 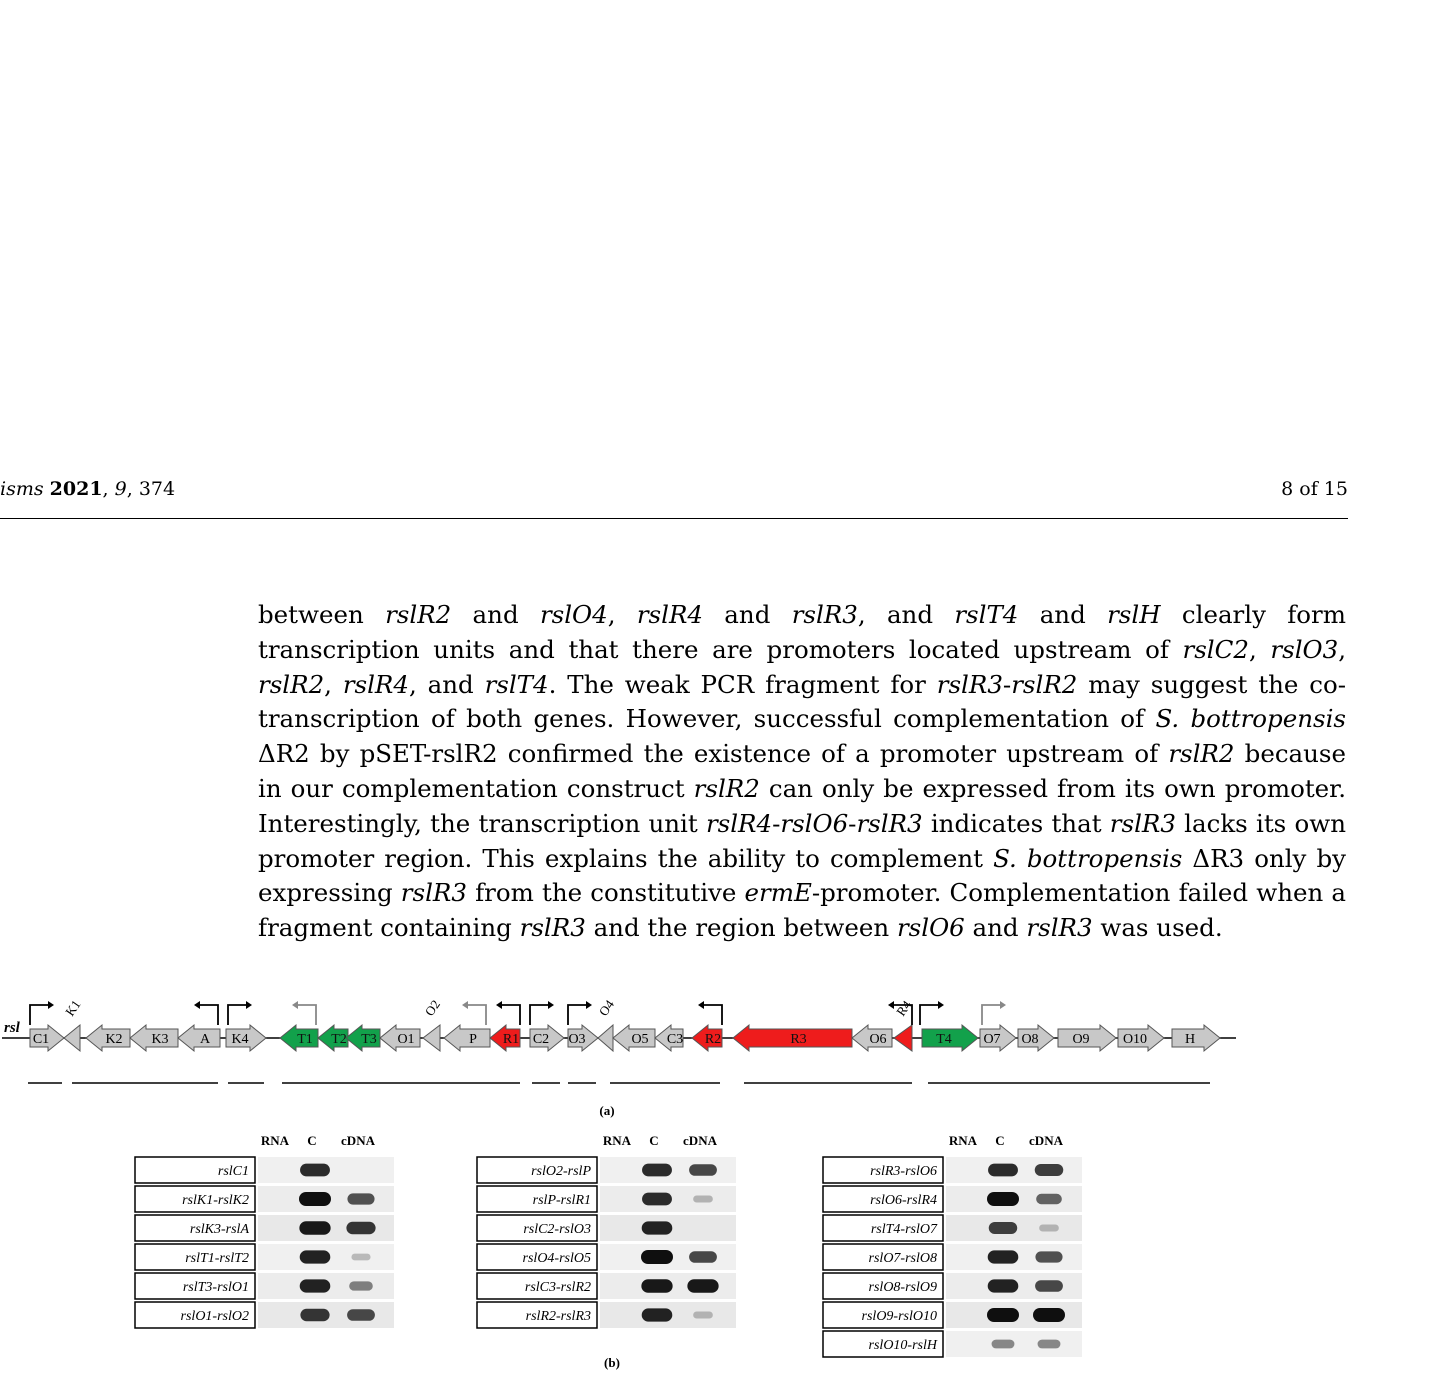 What do you see at coordinates (275, 1140) in the screenshot?
I see `gel-column-header: RNA` at bounding box center [275, 1140].